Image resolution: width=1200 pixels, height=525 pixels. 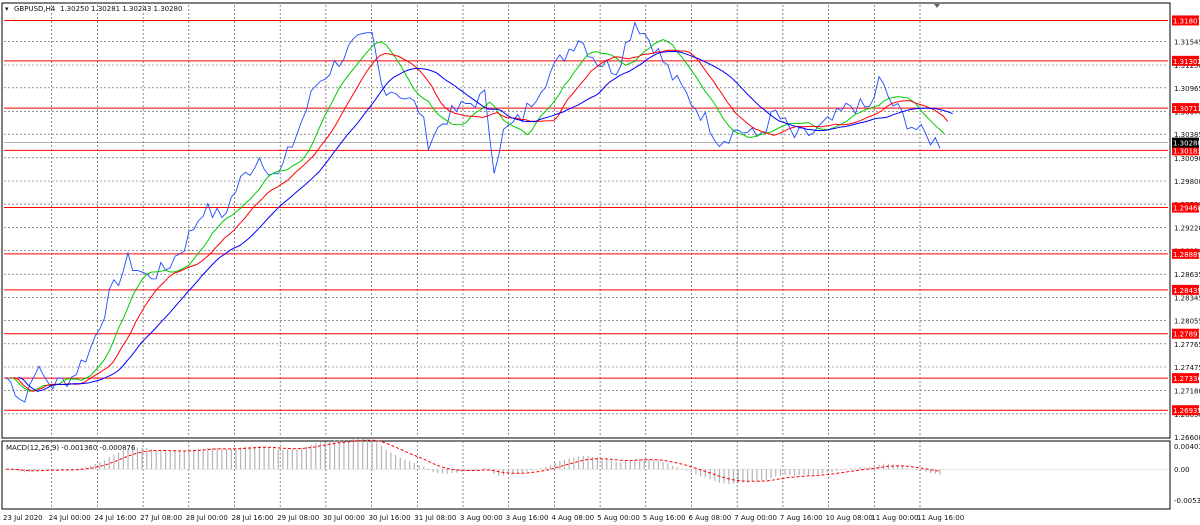 I want to click on price-tick-label: 1.27180, so click(x=1187, y=392).